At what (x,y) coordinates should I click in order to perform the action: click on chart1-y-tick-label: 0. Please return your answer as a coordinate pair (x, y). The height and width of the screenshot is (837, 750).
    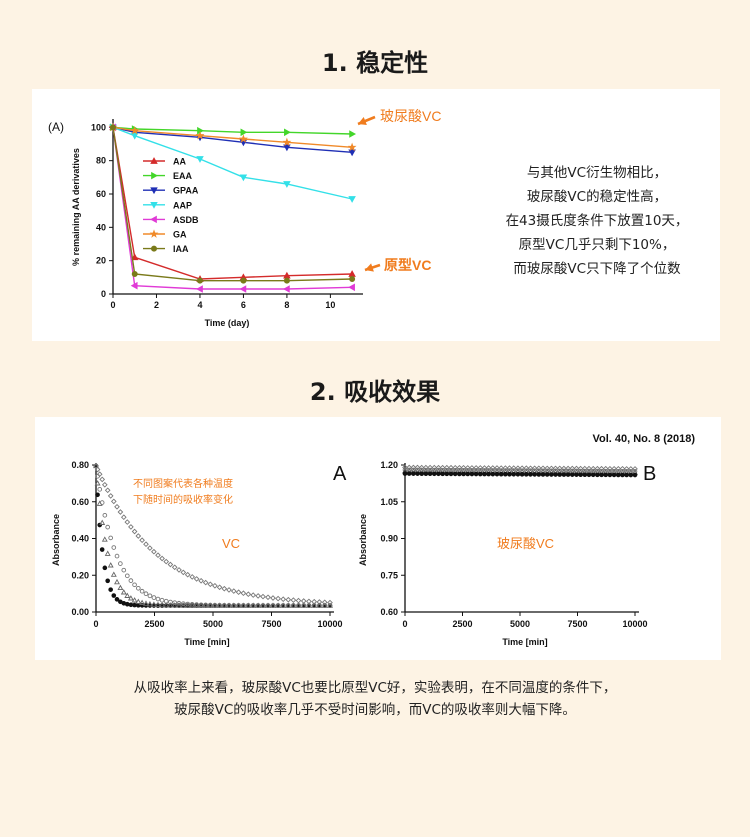
    Looking at the image, I should click on (103, 294).